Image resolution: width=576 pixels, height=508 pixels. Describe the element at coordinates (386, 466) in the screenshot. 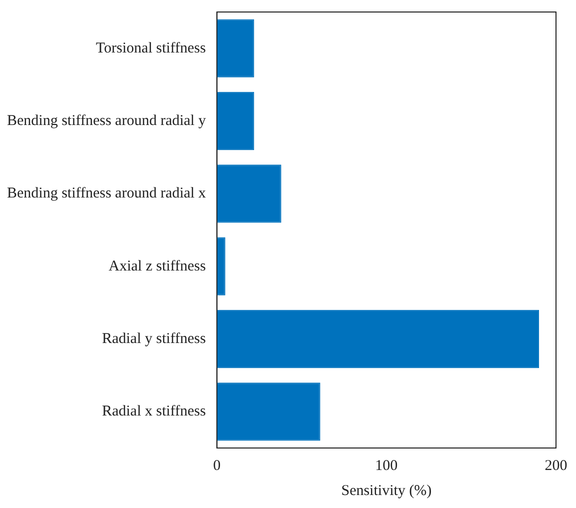

I see `x-tick-label: 100` at that location.